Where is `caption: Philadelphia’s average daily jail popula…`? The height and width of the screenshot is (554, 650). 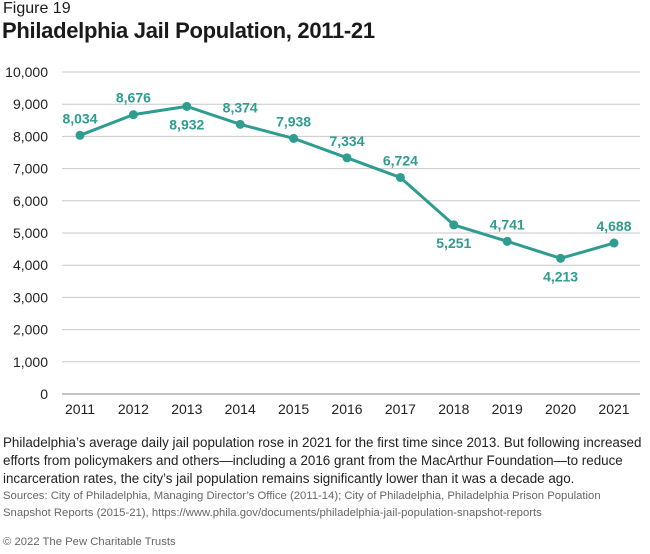
caption: Philadelphia’s average daily jail popula… is located at coordinates (322, 460).